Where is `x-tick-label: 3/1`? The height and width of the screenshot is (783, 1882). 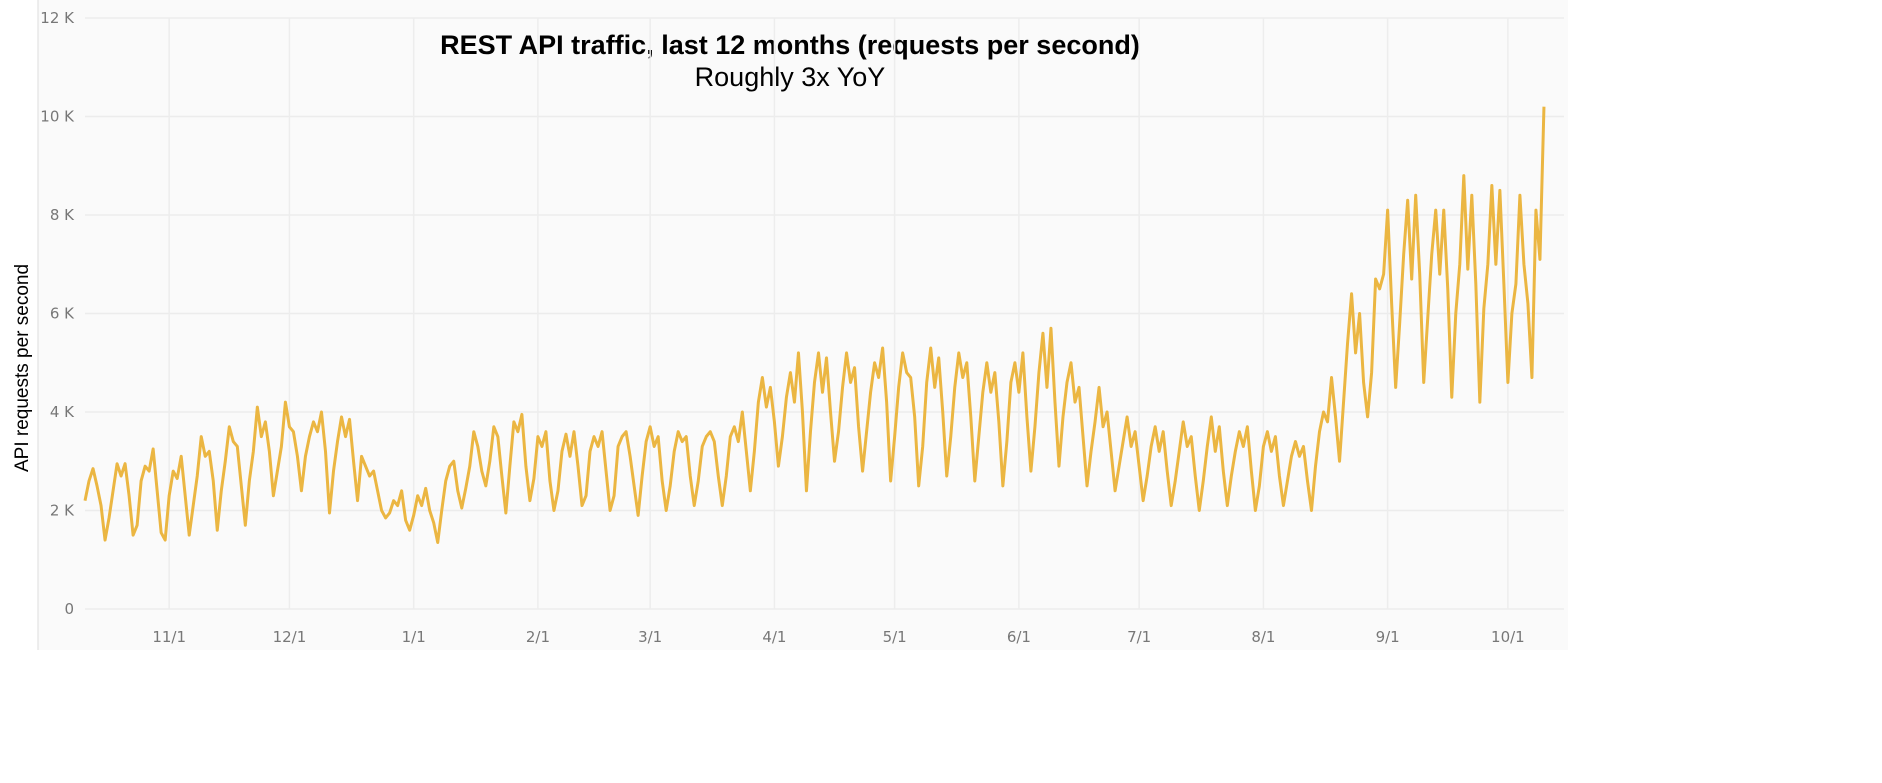 x-tick-label: 3/1 is located at coordinates (650, 637).